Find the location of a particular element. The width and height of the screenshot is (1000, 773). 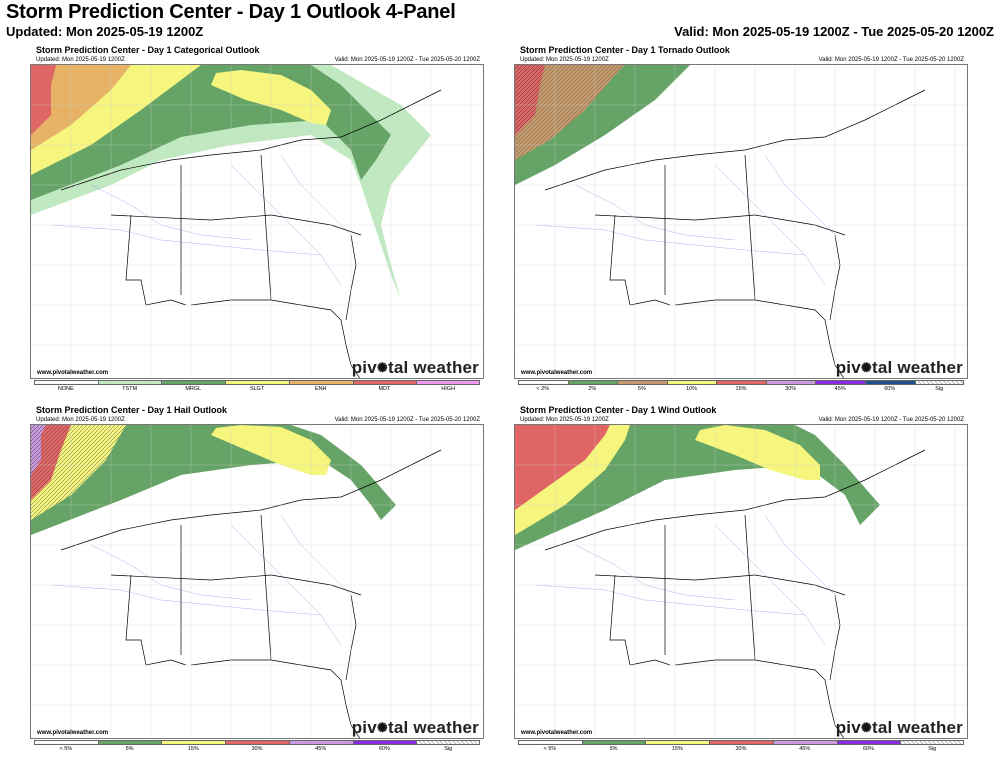

legend: < 5% 5% 15% 30% 45% 60% Sig is located at coordinates (257, 746).